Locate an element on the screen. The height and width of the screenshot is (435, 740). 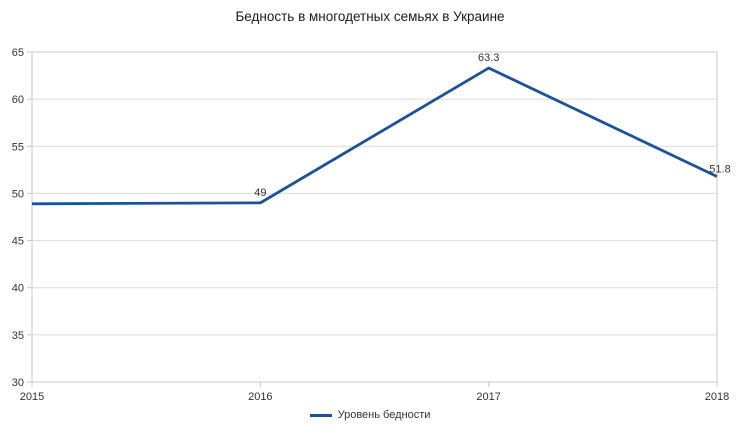
legend: Уровень бедности is located at coordinates (370, 415).